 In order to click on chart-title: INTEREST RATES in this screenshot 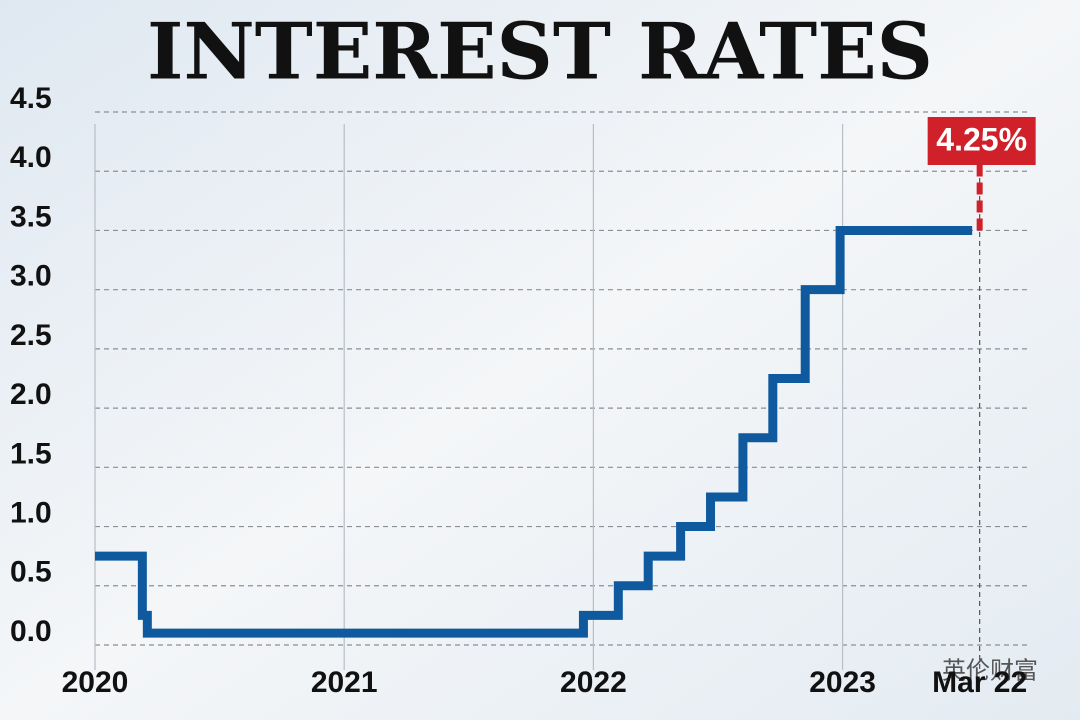, I will do `click(540, 52)`.